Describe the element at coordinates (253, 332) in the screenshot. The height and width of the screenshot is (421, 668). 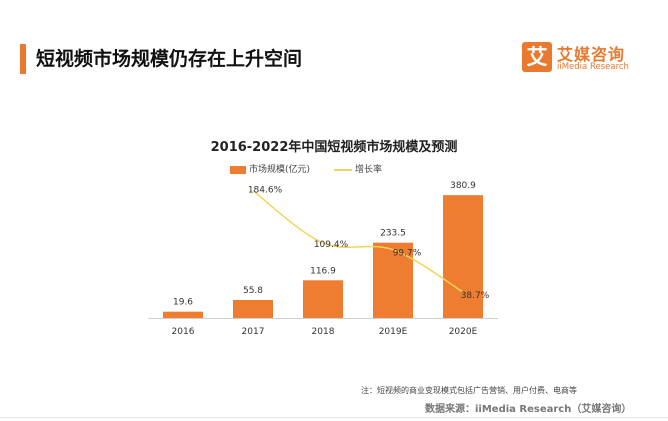
I see `x-tick-label-2017: 2017` at that location.